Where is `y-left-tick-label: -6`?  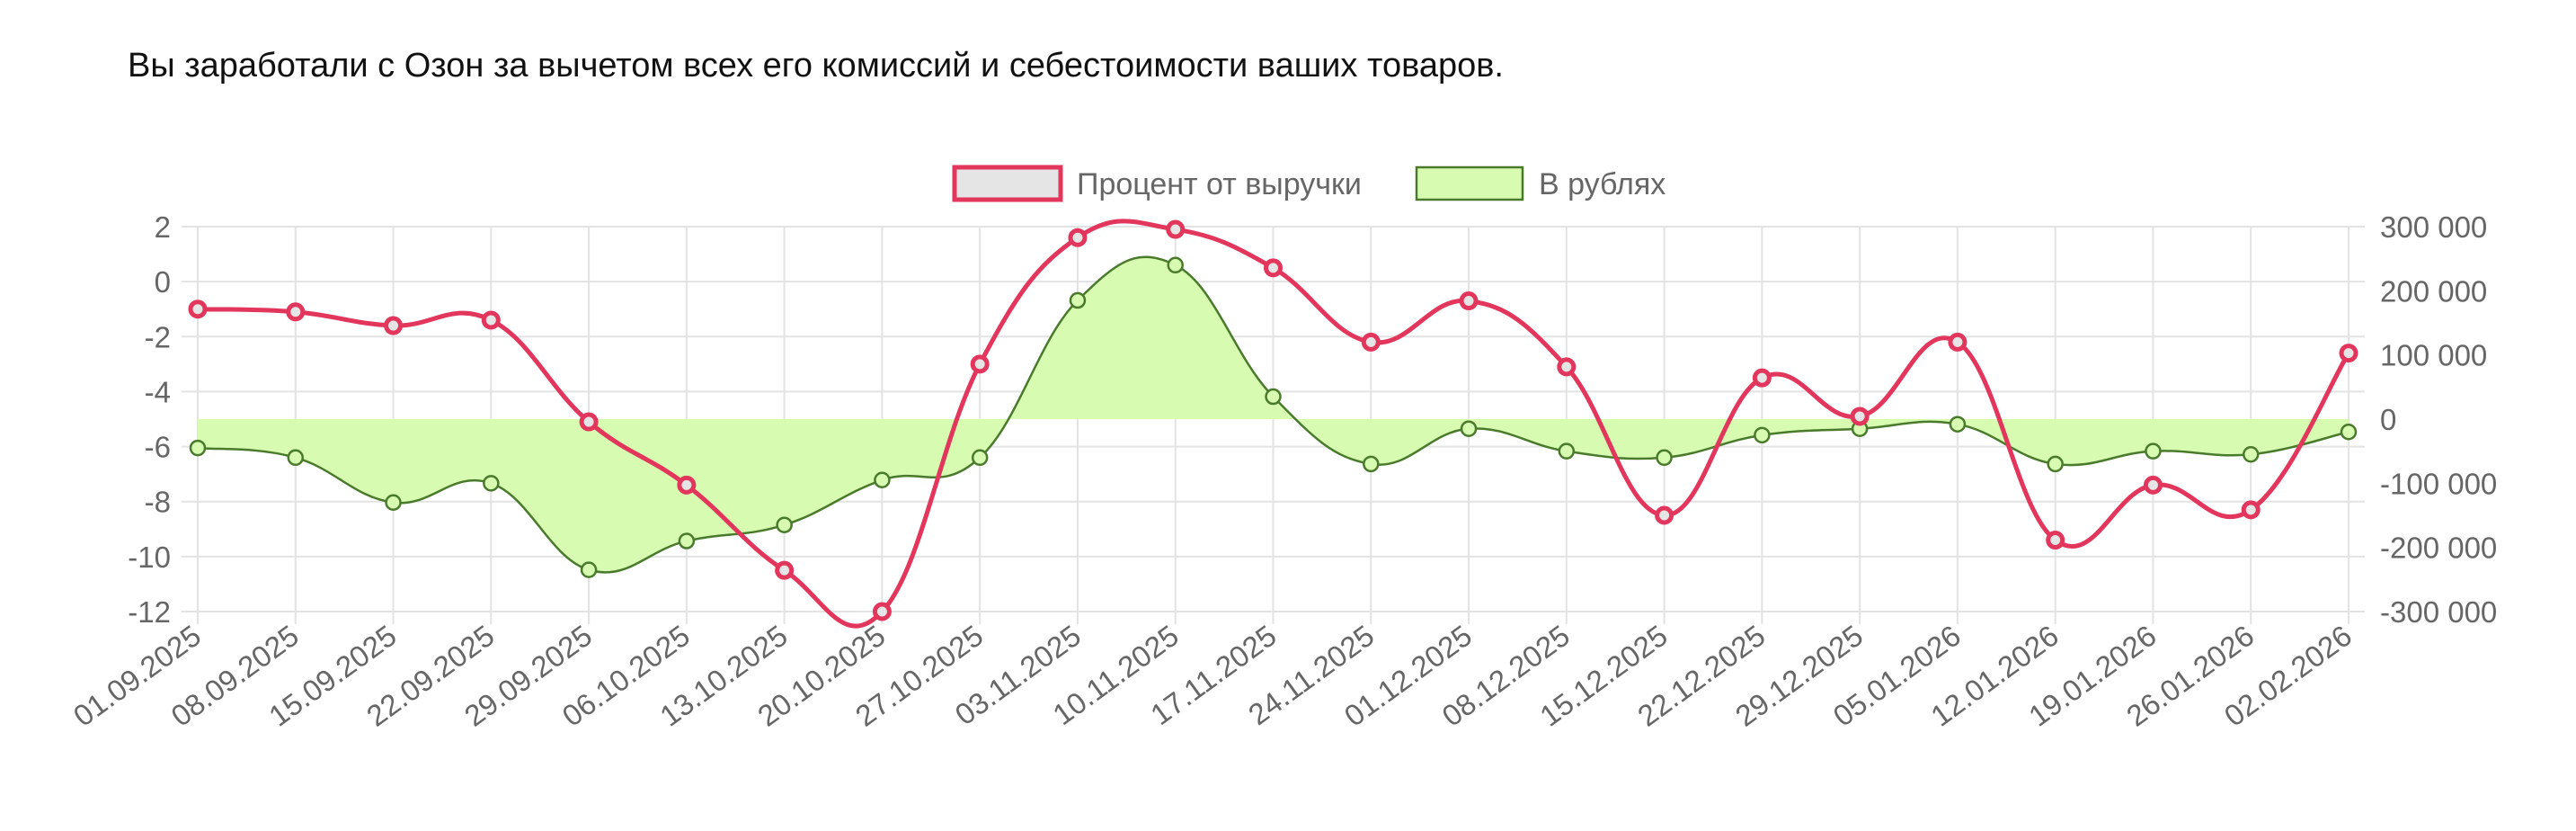 y-left-tick-label: -6 is located at coordinates (158, 447).